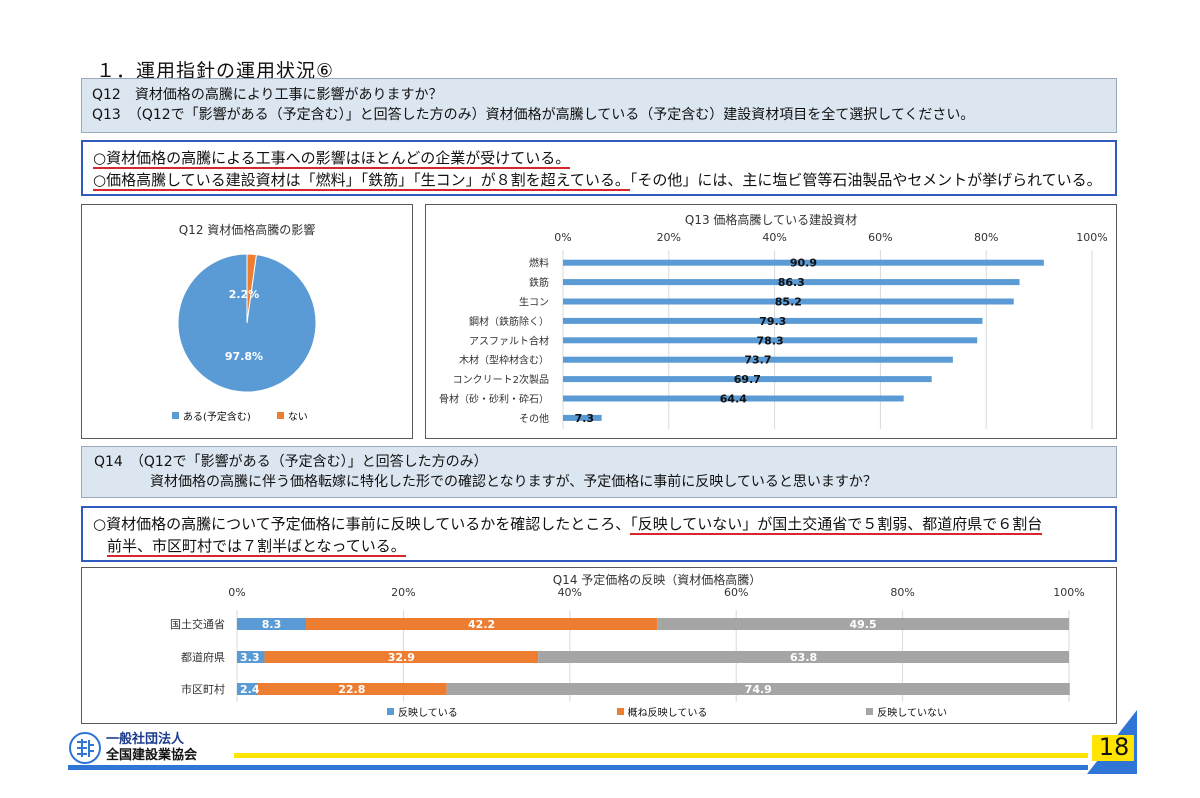 Image resolution: width=1200 pixels, height=798 pixels. I want to click on page-title: １．運用指針の運用状況⑥, so click(215, 71).